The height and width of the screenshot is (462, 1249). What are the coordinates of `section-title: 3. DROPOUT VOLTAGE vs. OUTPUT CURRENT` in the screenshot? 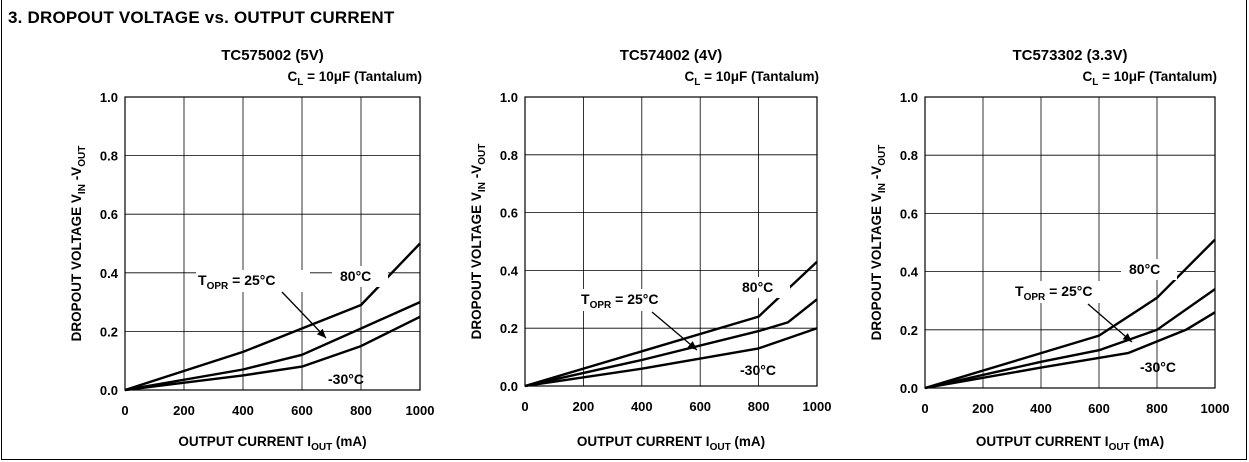 It's located at (201, 17).